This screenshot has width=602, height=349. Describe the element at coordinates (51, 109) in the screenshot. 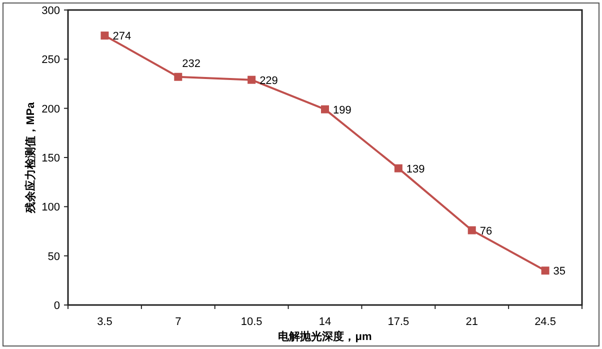

I see `y-tick-label: 200` at that location.